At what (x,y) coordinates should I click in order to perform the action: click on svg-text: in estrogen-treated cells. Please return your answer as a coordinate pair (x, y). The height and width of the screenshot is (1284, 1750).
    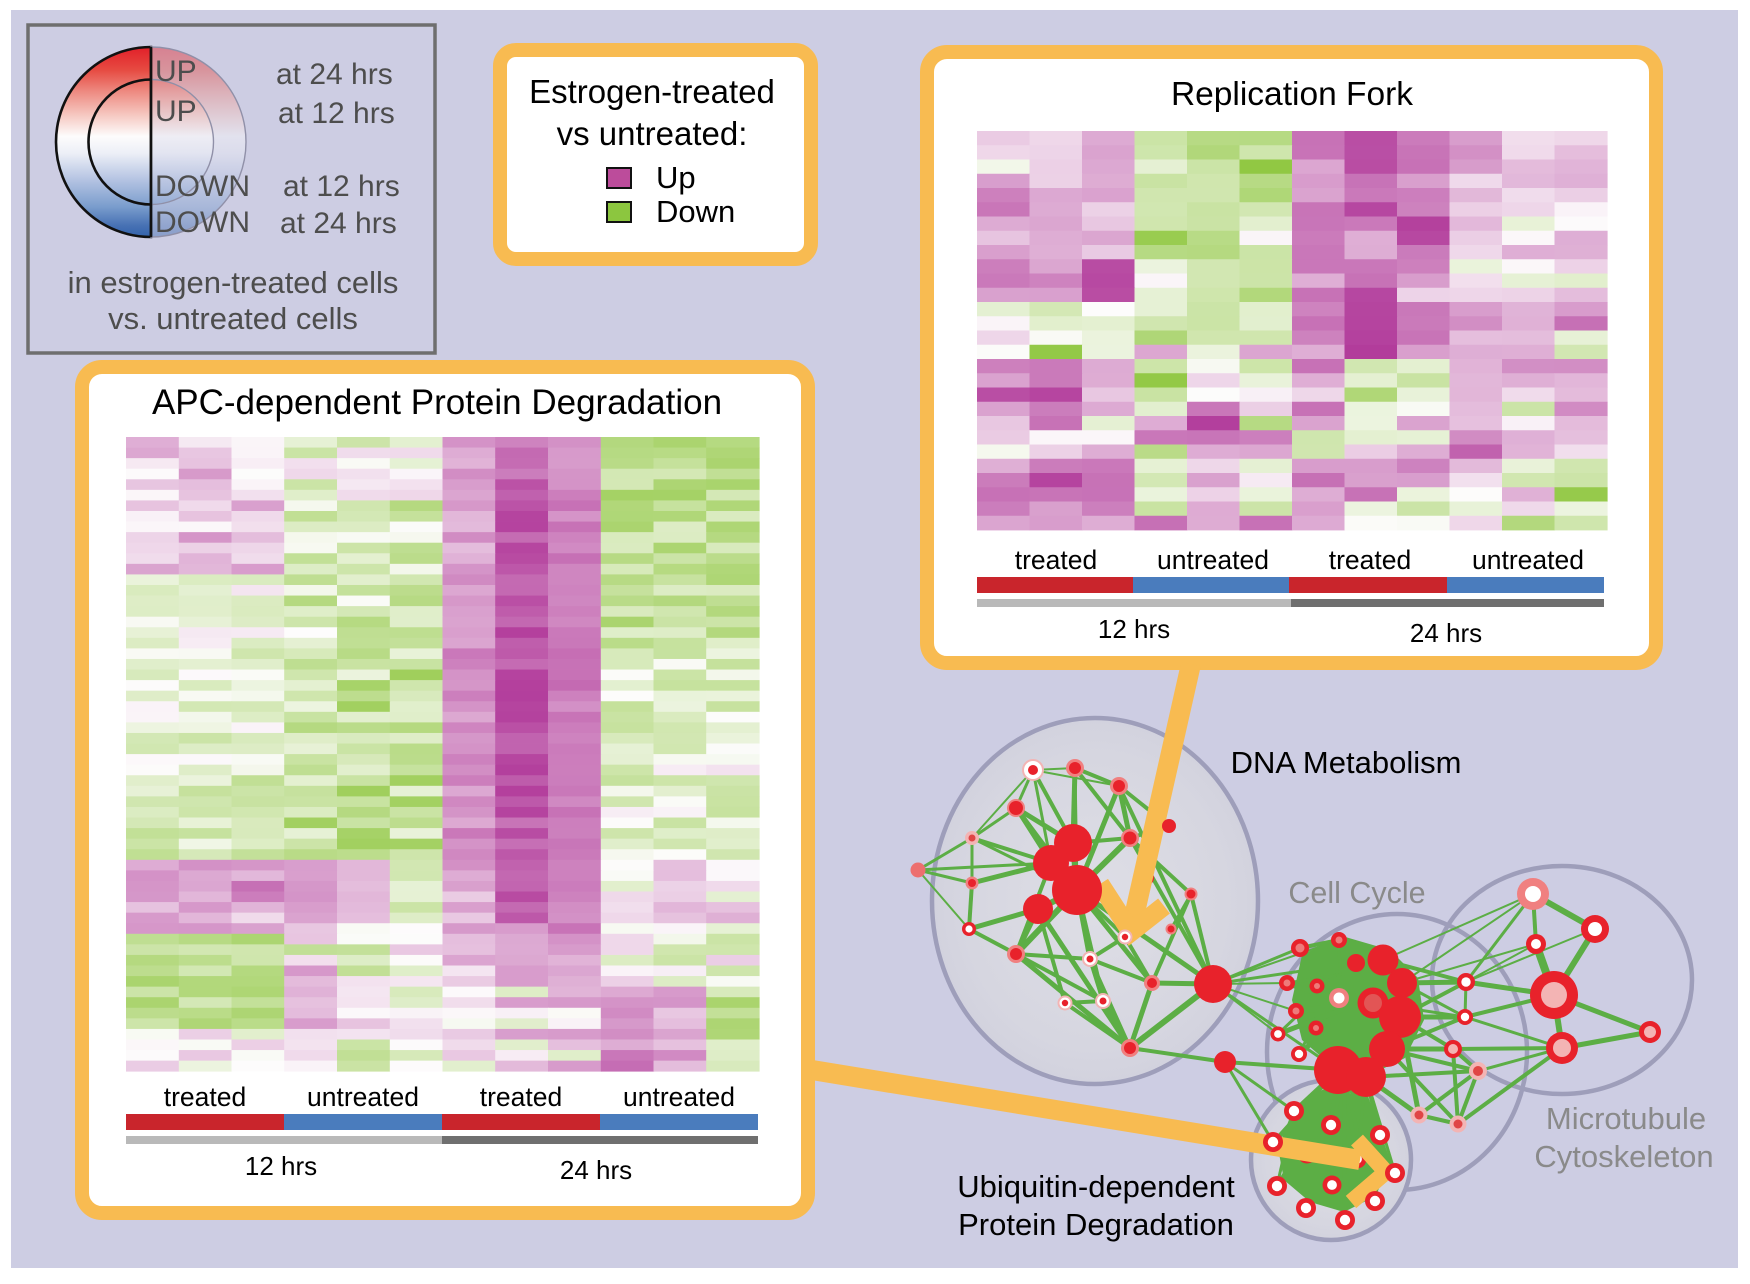
    Looking at the image, I should click on (233, 282).